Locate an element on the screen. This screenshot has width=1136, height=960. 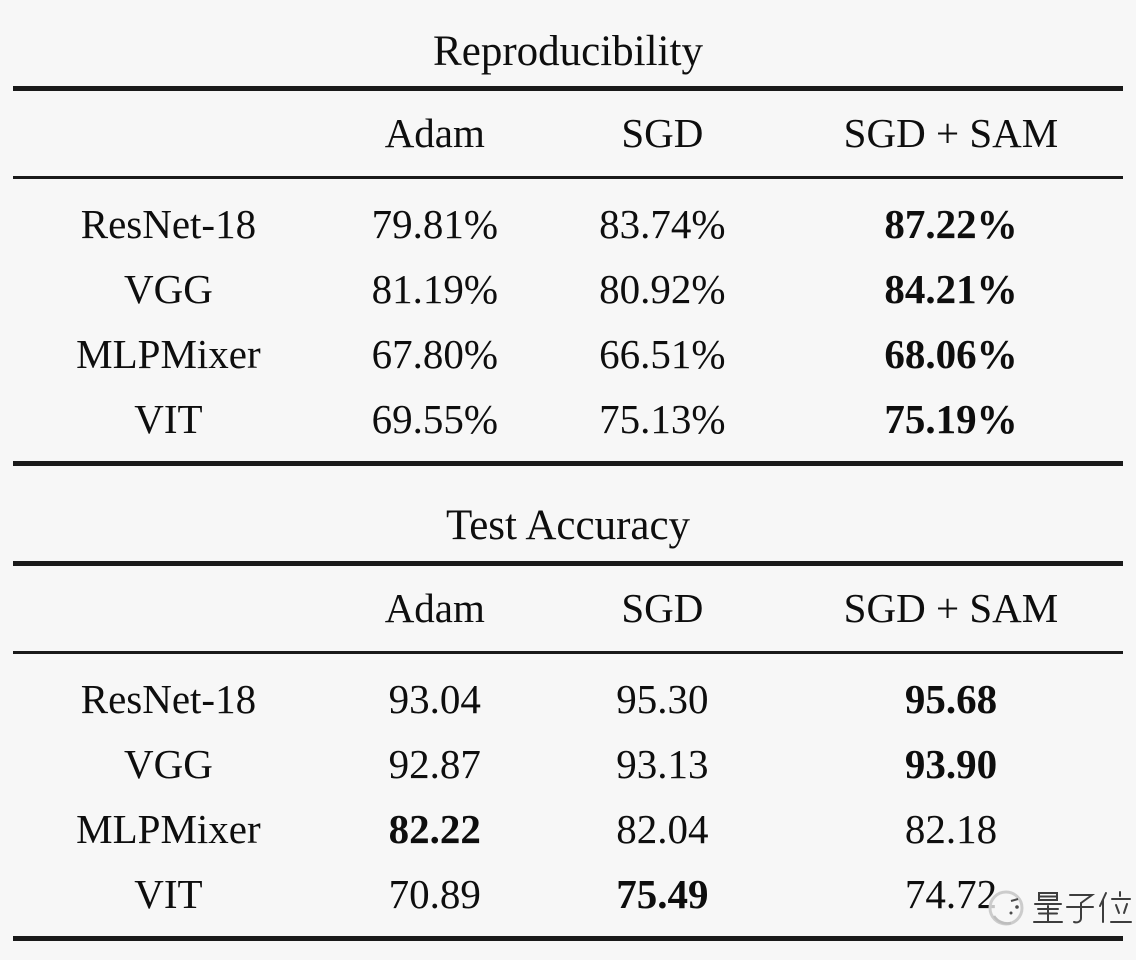
table-cell: 75.19% is located at coordinates (951, 419).